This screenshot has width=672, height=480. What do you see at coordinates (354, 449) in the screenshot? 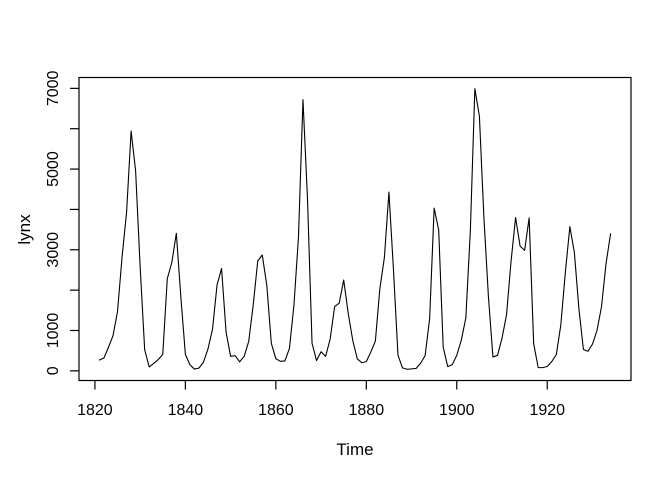
I see `x-axis-title: Time` at bounding box center [354, 449].